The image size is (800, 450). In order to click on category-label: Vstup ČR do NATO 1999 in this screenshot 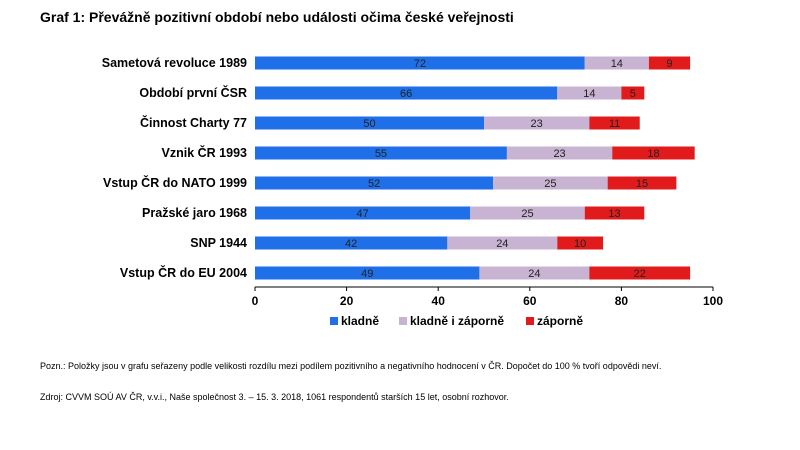, I will do `click(175, 182)`.